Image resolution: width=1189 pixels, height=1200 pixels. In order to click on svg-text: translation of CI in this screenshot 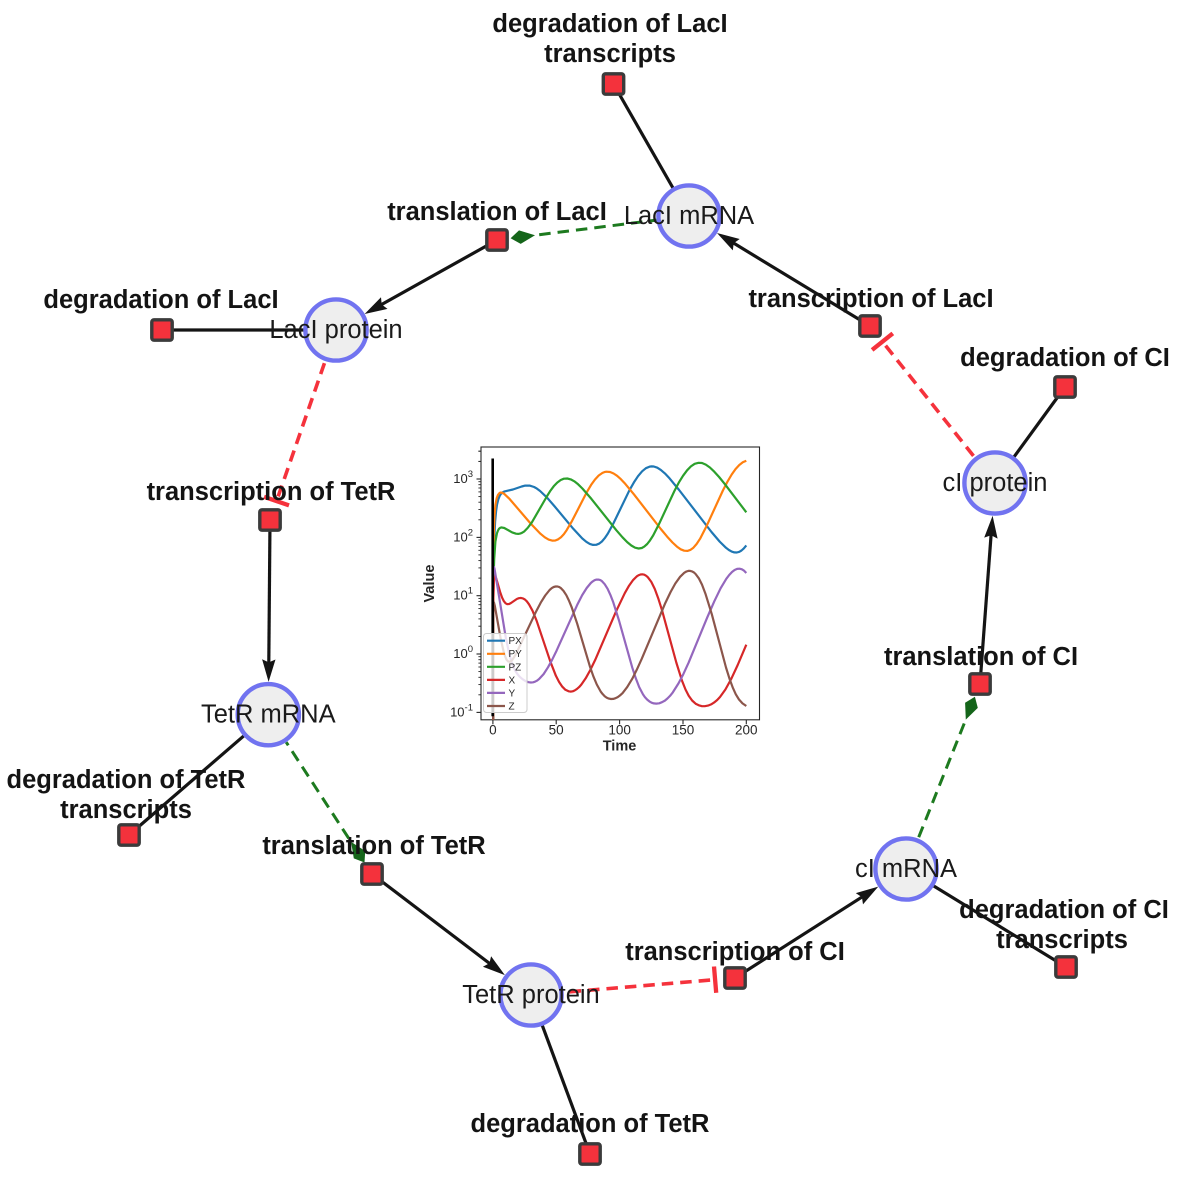, I will do `click(981, 657)`.